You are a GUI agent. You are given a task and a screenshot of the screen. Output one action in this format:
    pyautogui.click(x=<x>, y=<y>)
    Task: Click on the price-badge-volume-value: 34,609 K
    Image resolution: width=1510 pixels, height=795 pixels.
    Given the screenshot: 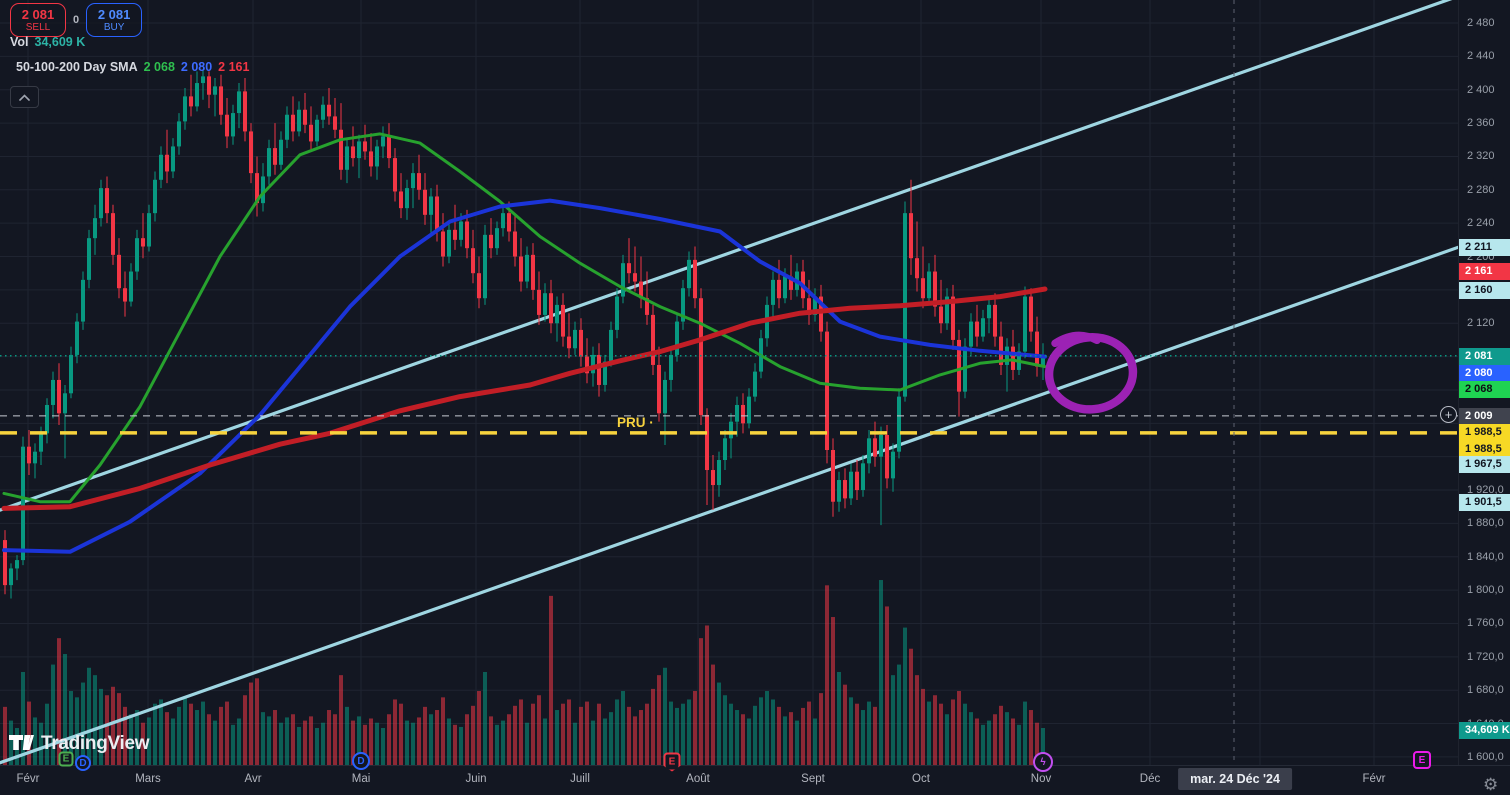 What is the action you would take?
    pyautogui.click(x=1484, y=730)
    